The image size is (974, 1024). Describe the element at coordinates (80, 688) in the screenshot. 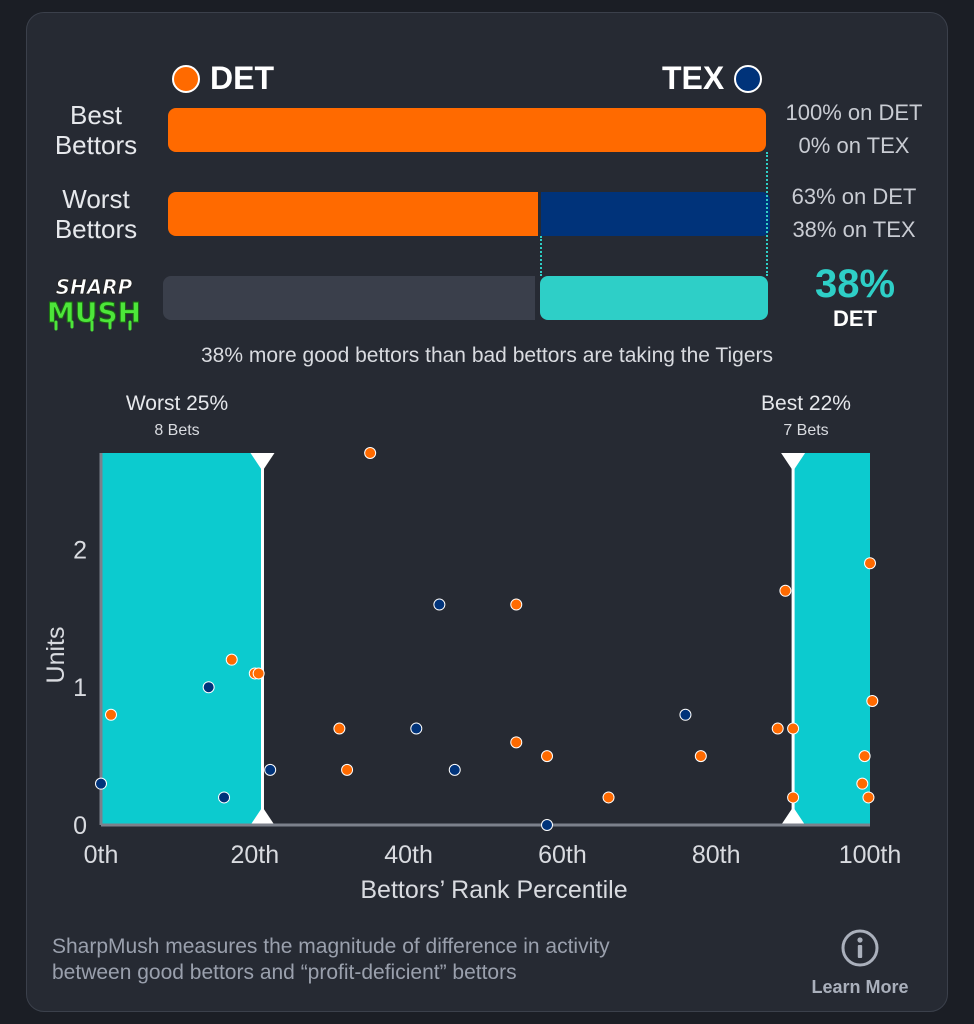

I see `y-tick-label: 1` at that location.